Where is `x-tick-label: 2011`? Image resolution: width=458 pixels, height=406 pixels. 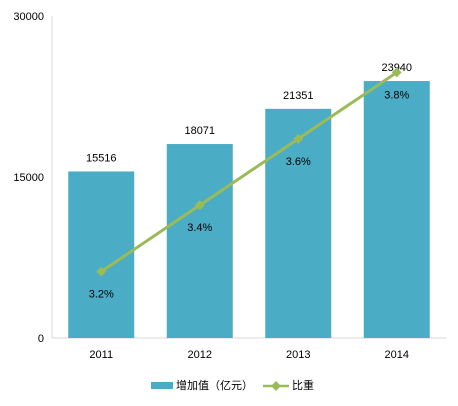 x-tick-label: 2011 is located at coordinates (101, 355).